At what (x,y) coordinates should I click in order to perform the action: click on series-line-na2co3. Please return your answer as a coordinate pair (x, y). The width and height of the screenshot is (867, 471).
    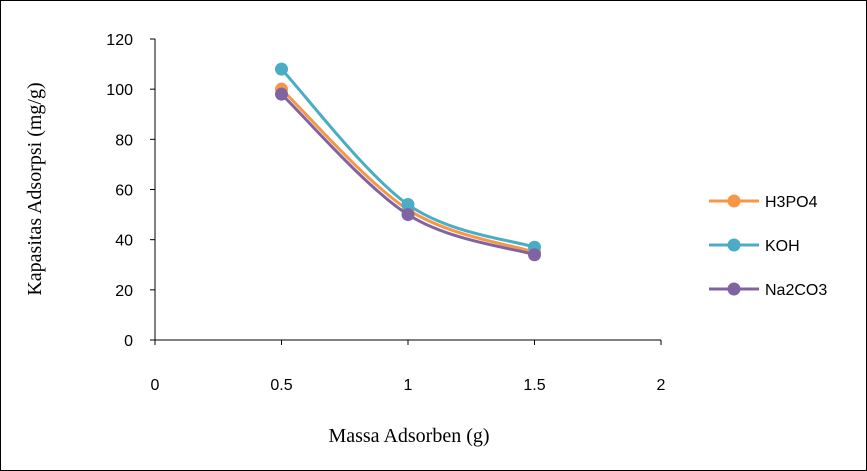
    Looking at the image, I should click on (408, 174).